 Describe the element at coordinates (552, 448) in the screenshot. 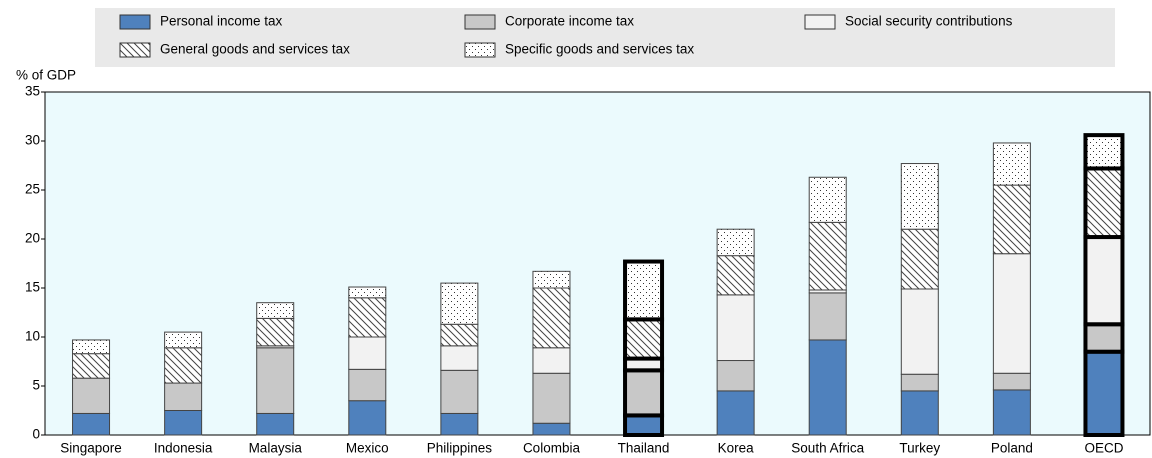

I see `x-tick-label: Colombia` at that location.